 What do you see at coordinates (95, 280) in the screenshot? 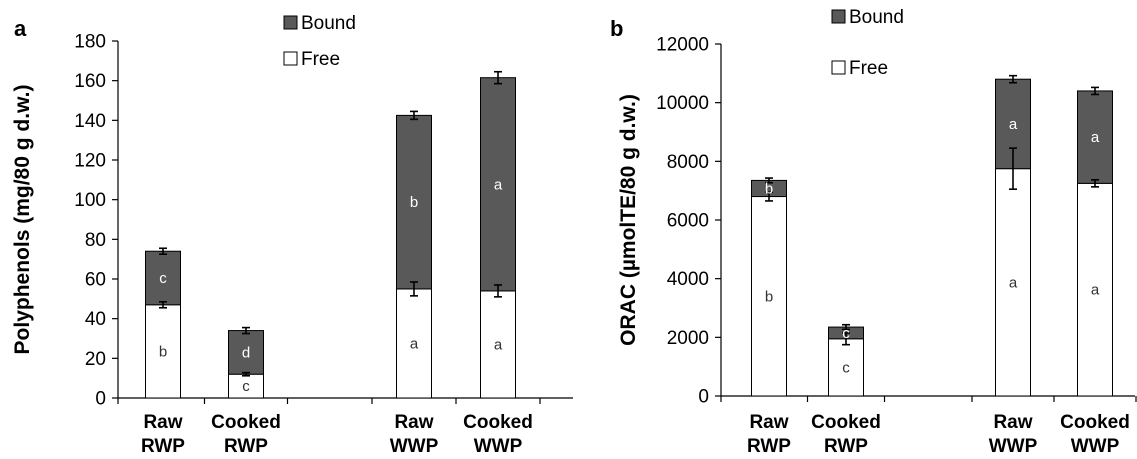
I see `panel-a-y-tick-label: 60` at bounding box center [95, 280].